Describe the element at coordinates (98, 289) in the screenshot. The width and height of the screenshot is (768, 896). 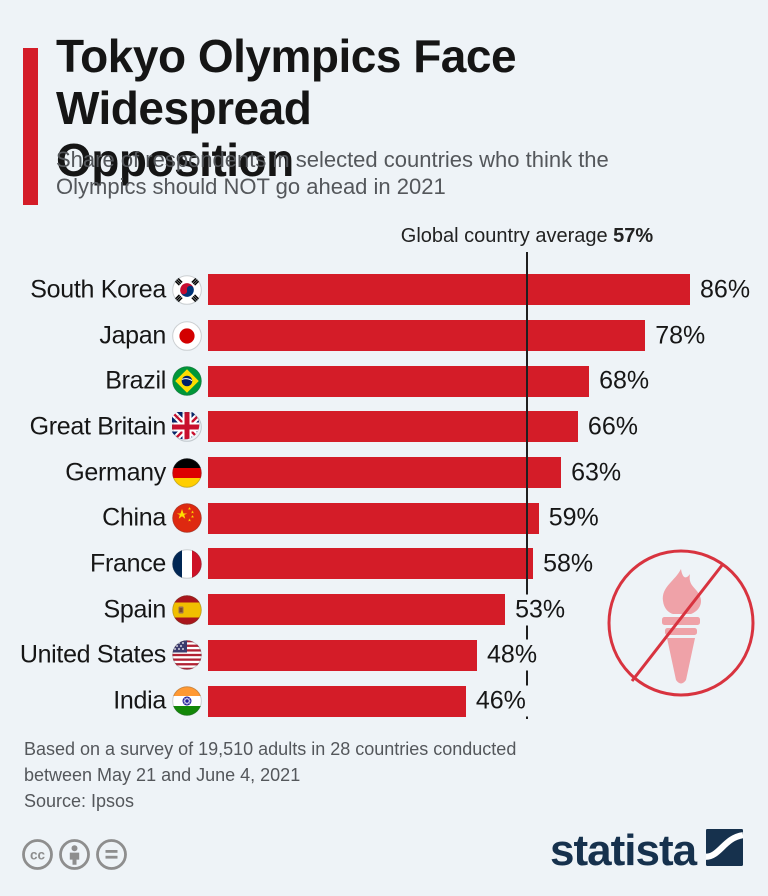
I see `country-label: South Korea` at that location.